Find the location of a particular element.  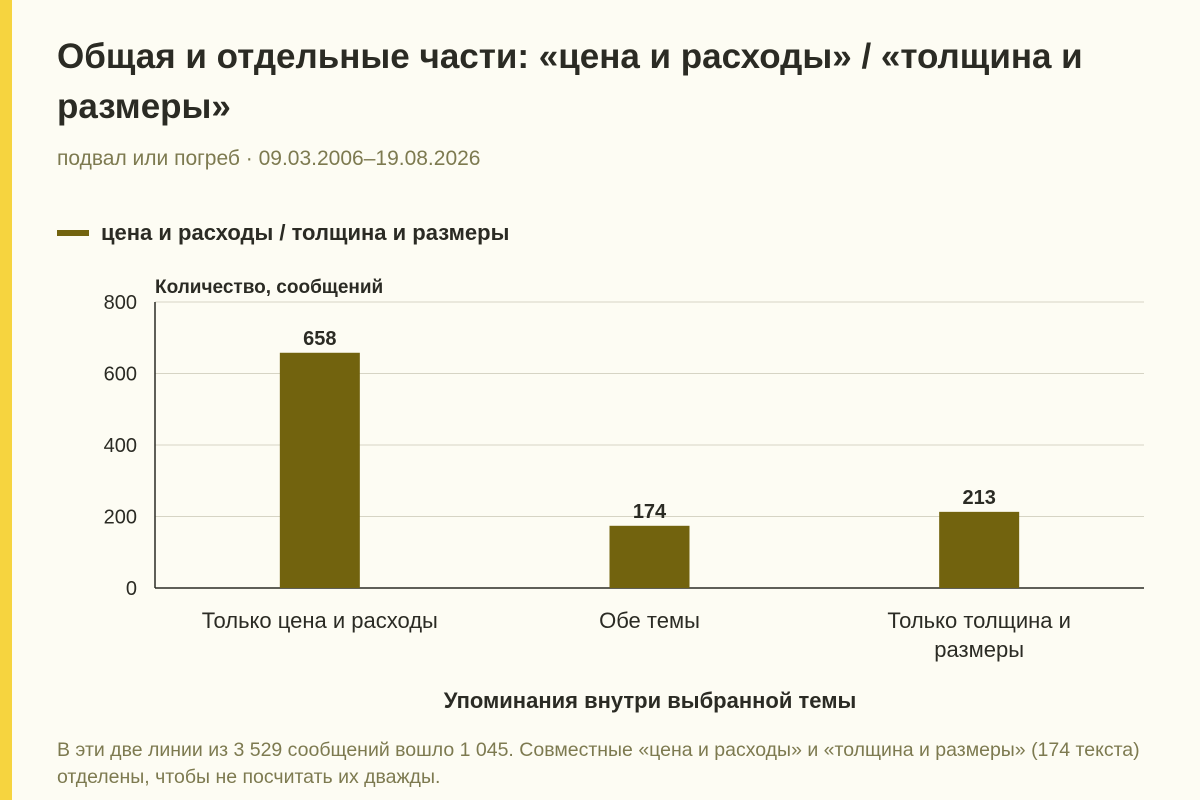

y-tick-label: 400 is located at coordinates (120, 446).